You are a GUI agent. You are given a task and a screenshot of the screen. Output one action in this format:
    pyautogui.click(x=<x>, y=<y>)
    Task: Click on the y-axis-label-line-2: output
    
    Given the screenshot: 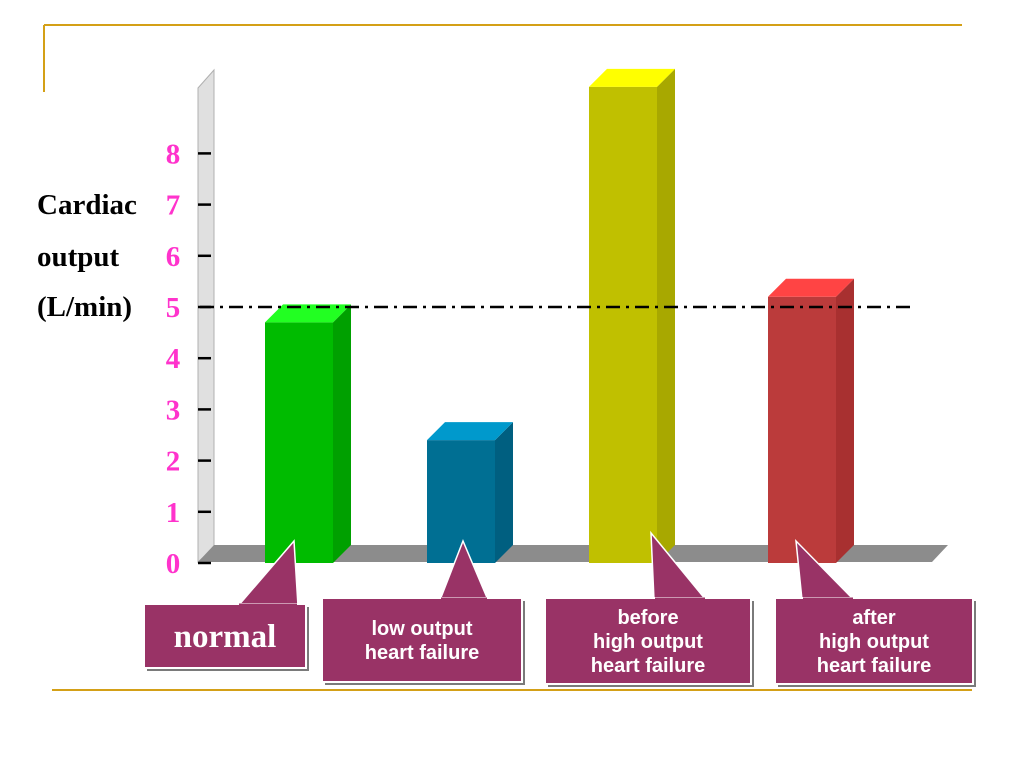 What is the action you would take?
    pyautogui.click(x=78, y=257)
    